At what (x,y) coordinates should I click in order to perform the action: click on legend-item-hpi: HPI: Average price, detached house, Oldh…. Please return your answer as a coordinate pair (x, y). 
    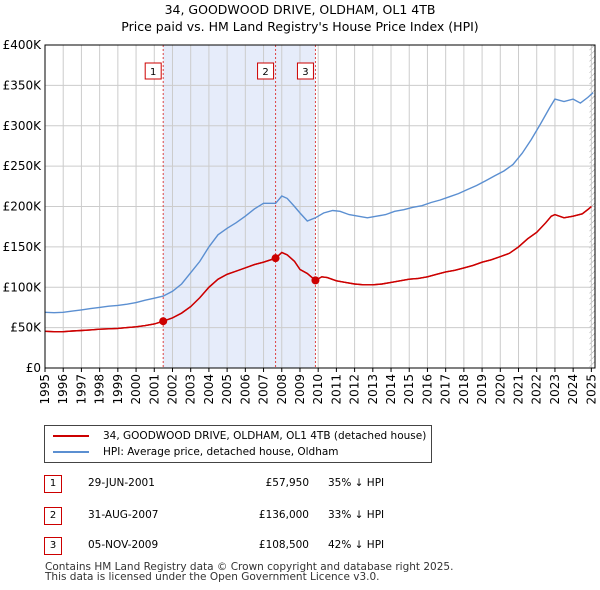
    Looking at the image, I should click on (196, 452).